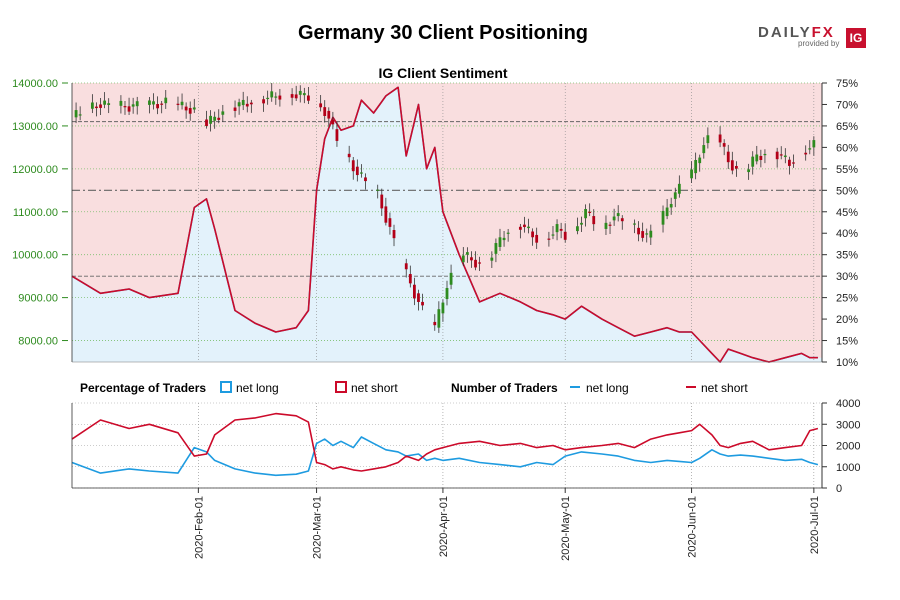 The height and width of the screenshot is (600, 900). Describe the element at coordinates (815, 525) in the screenshot. I see `x-tick-label: 2020-Jul-01` at that location.